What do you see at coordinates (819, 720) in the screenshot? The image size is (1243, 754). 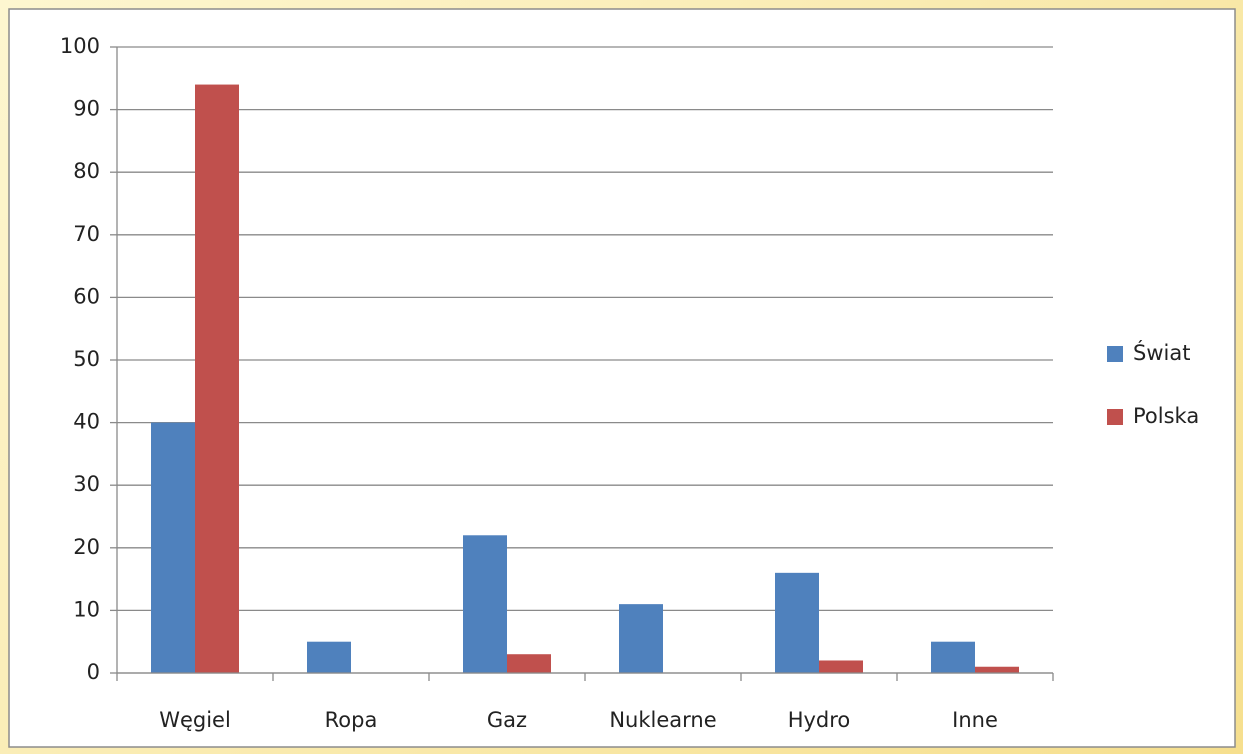 I see `x-tick-label: Hydro` at bounding box center [819, 720].